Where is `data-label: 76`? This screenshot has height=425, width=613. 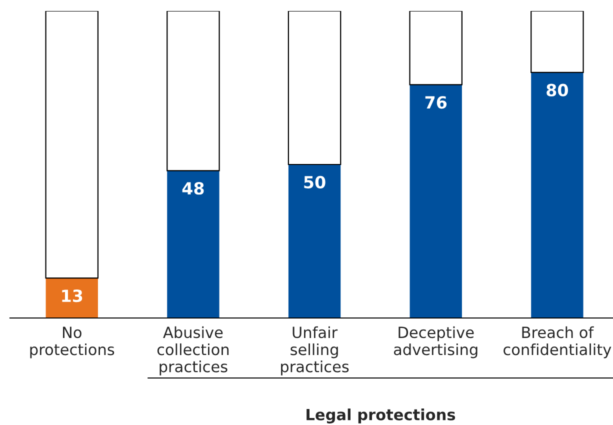 data-label: 76 is located at coordinates (436, 102).